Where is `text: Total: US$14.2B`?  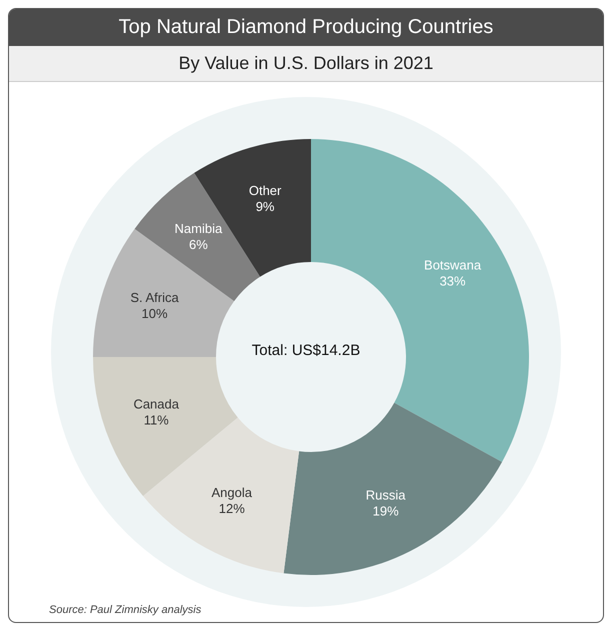
text: Total: US$14.2B is located at coordinates (306, 350).